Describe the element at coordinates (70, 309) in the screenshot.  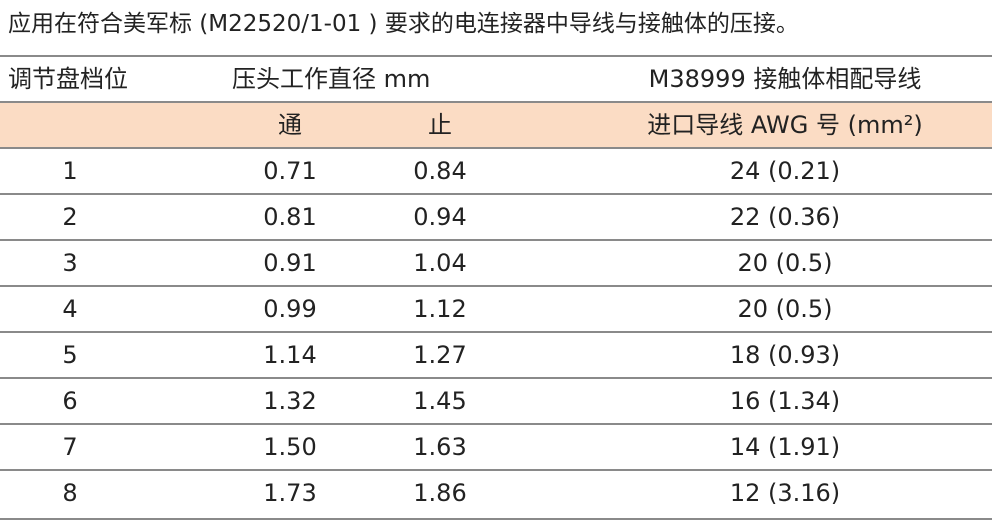
I see `table-cell: 4` at that location.